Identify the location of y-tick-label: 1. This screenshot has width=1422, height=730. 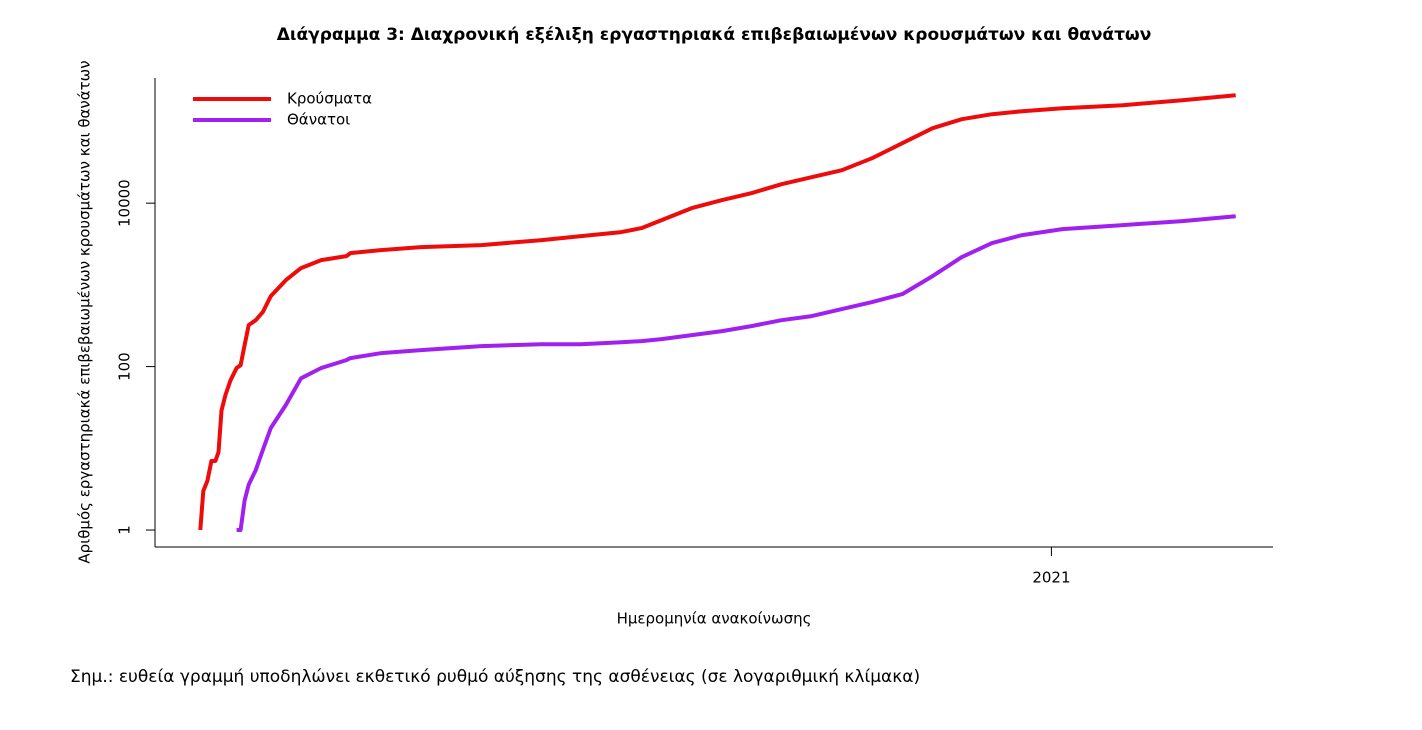
(125, 530).